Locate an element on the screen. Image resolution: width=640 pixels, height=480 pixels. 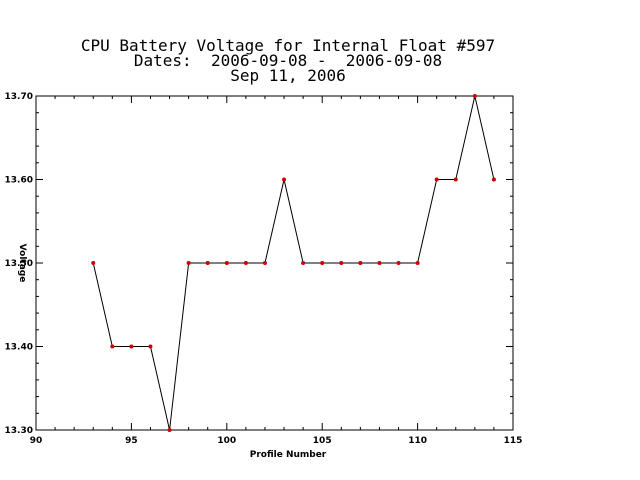
y-axis-label: Voltage is located at coordinates (22, 263).